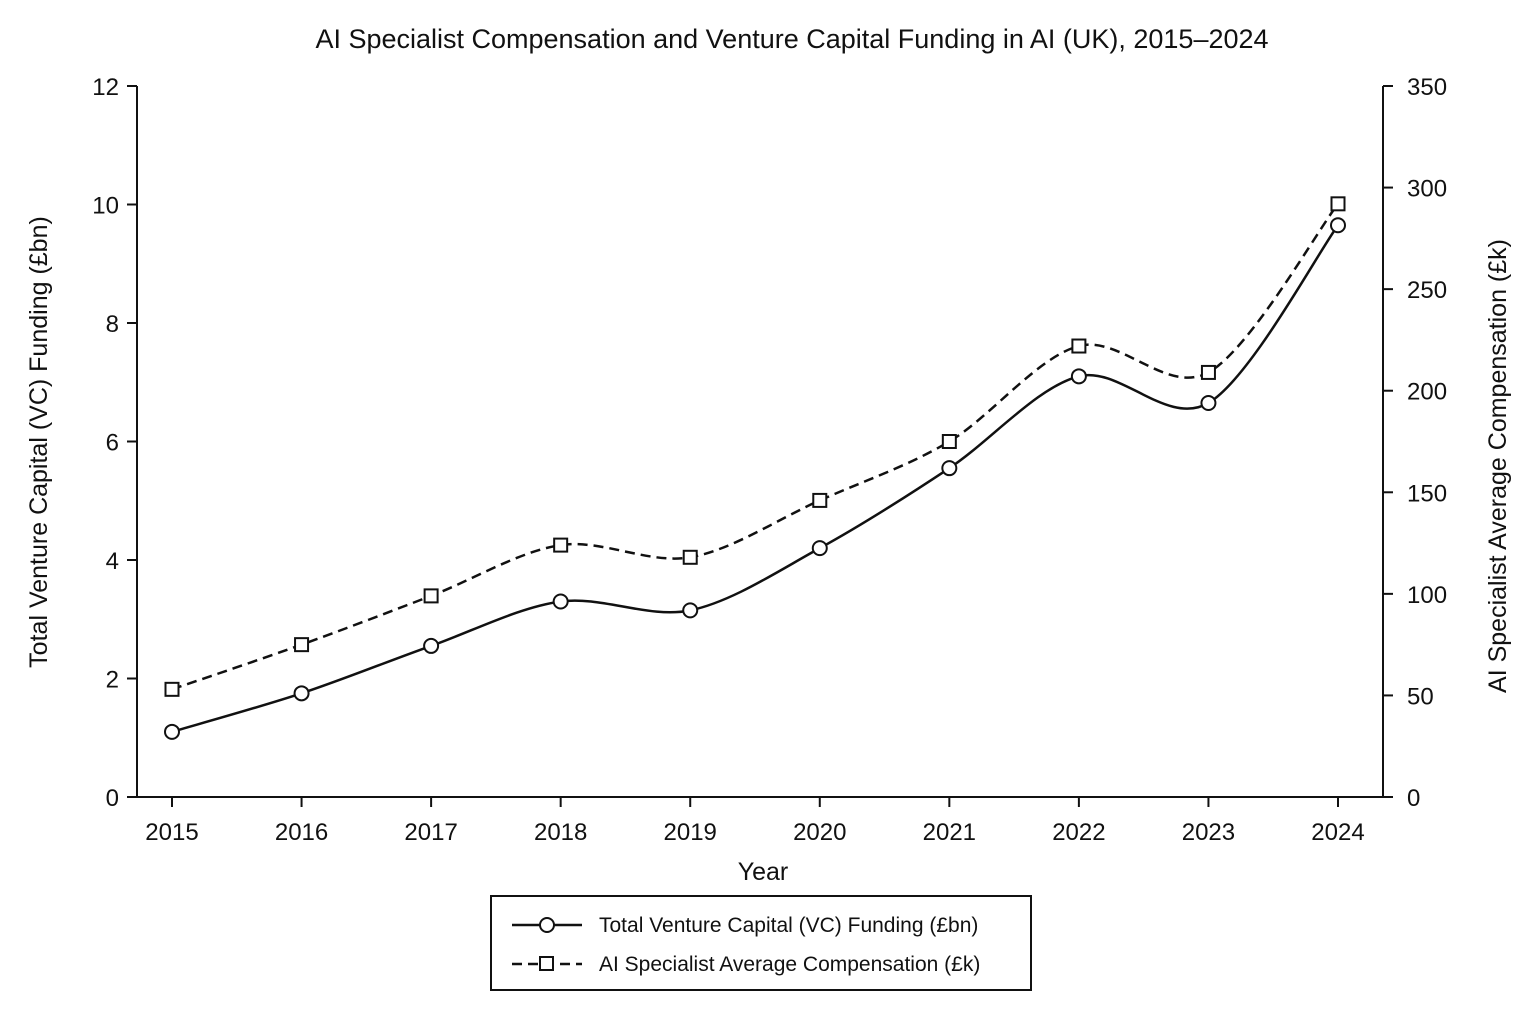  I want to click on right-y-tick-label: 200, so click(1427, 392).